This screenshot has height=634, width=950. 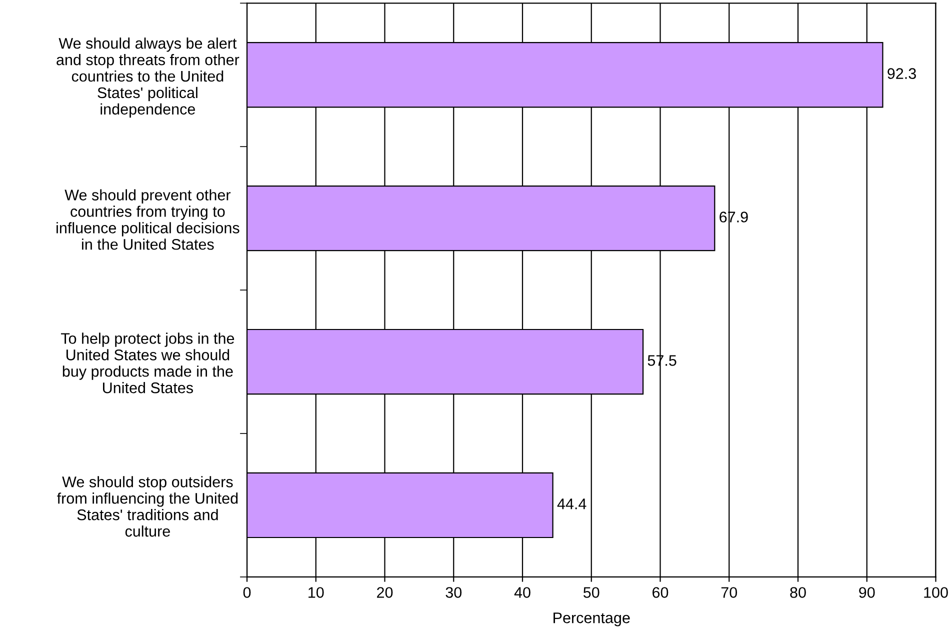 I want to click on y-tick-label: We should prevent other countries from trying to influence political decisions in the United States, so click(x=148, y=219).